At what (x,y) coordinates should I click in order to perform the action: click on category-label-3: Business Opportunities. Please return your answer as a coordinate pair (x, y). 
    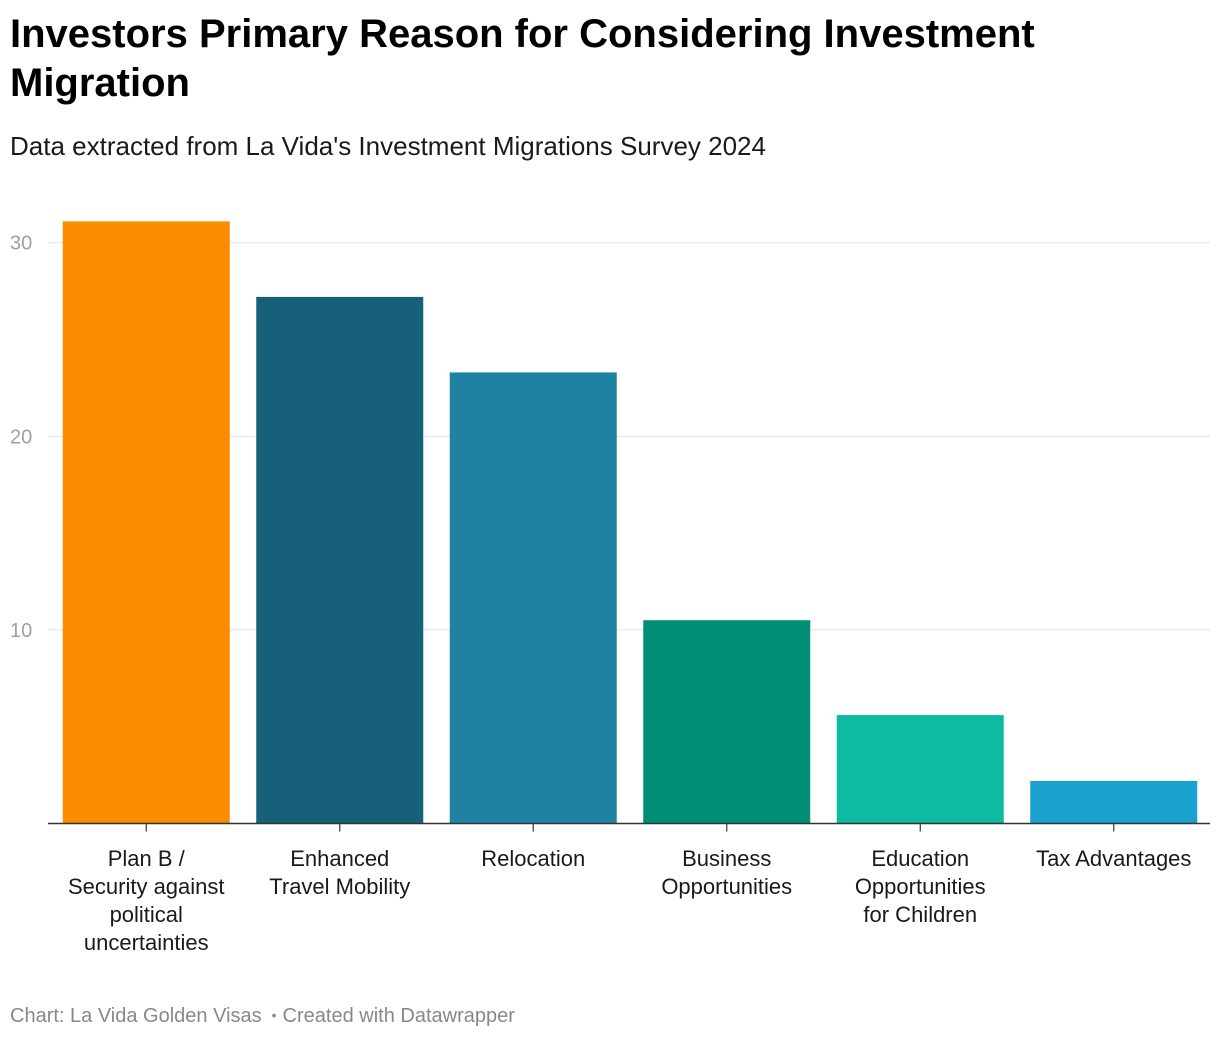
    Looking at the image, I should click on (726, 872).